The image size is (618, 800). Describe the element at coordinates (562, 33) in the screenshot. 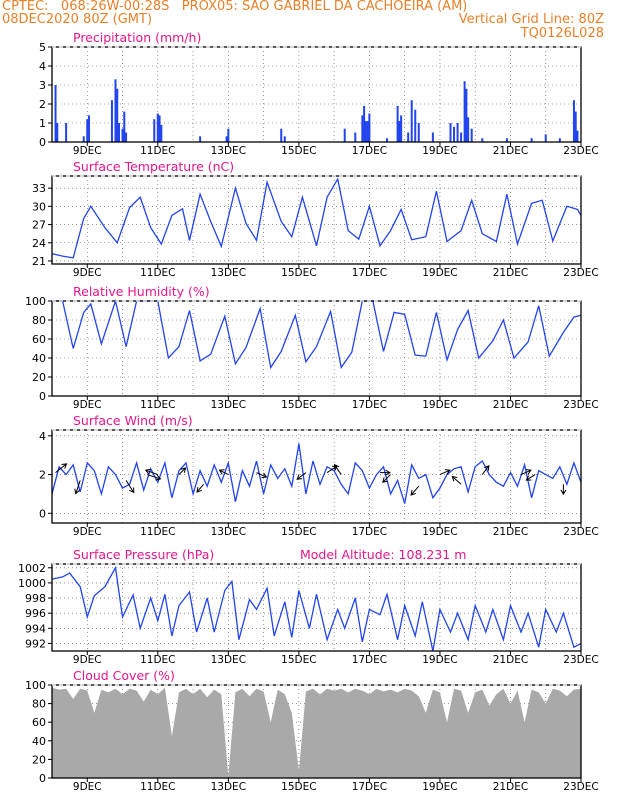

I see `header-line3-right: TQ0126L028` at that location.